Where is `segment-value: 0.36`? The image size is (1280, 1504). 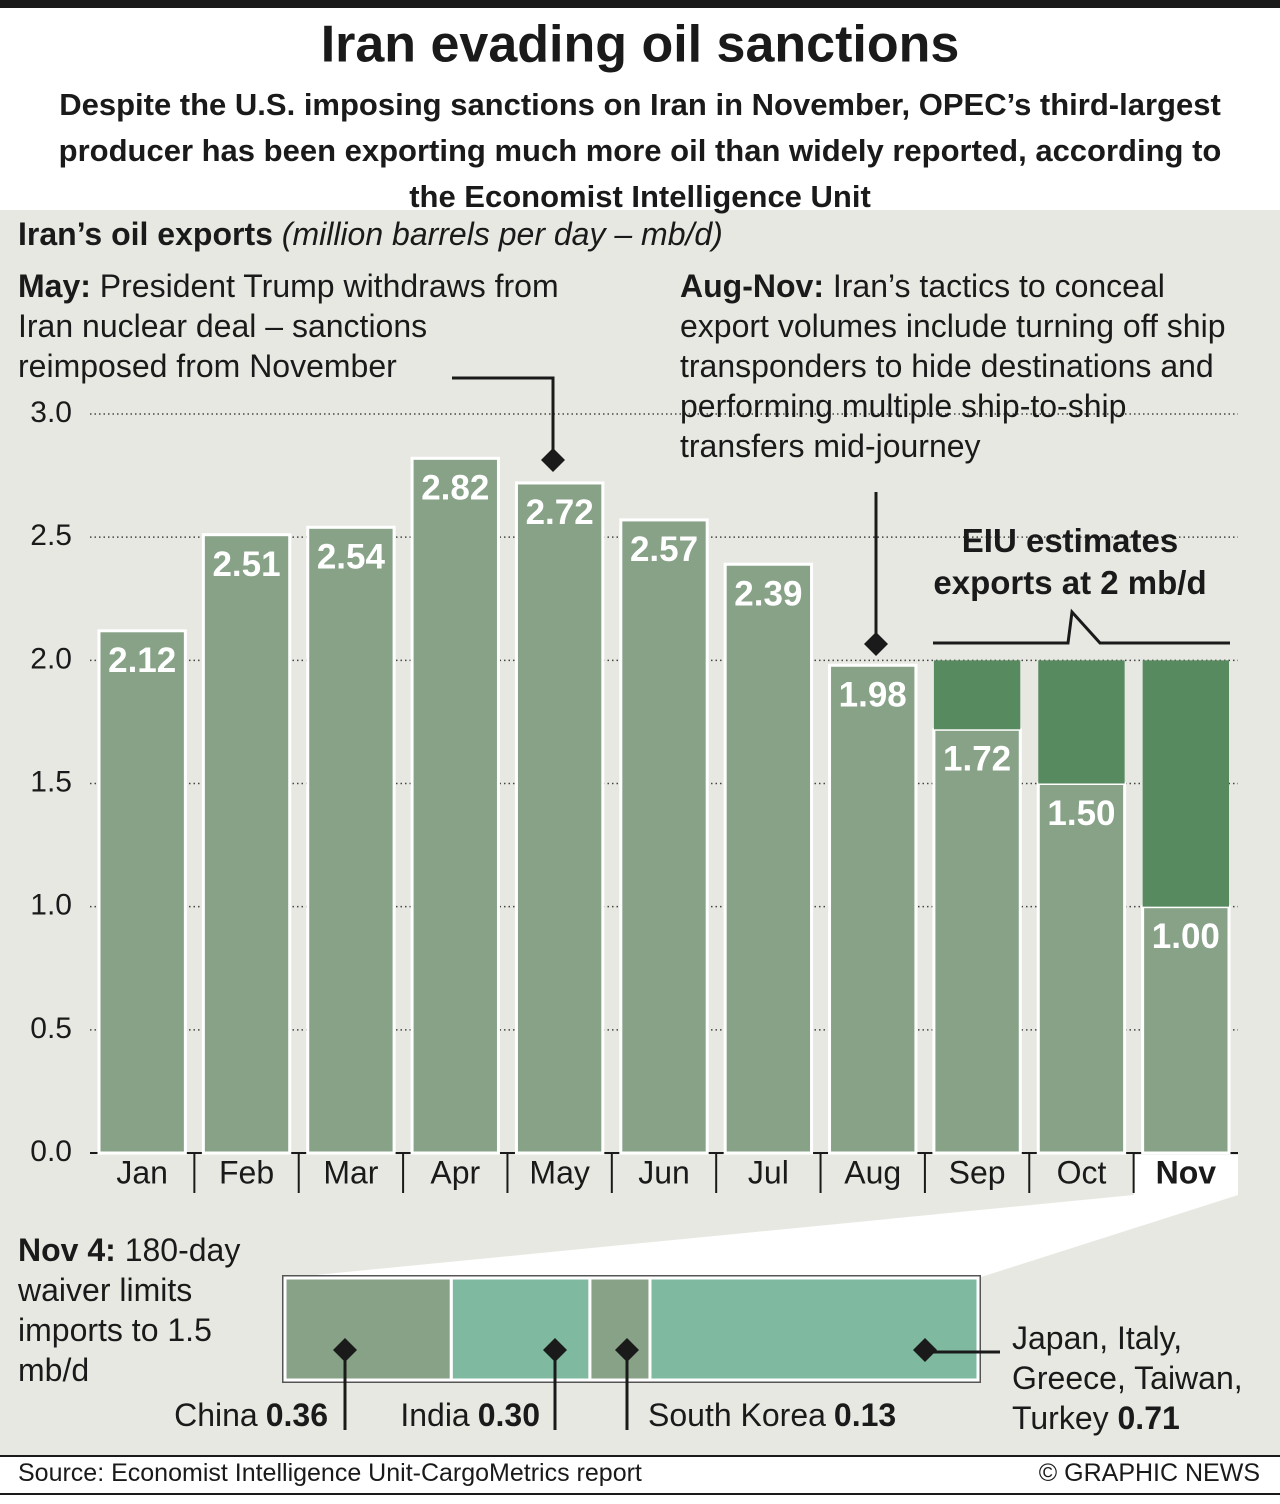
segment-value: 0.36 is located at coordinates (297, 1415).